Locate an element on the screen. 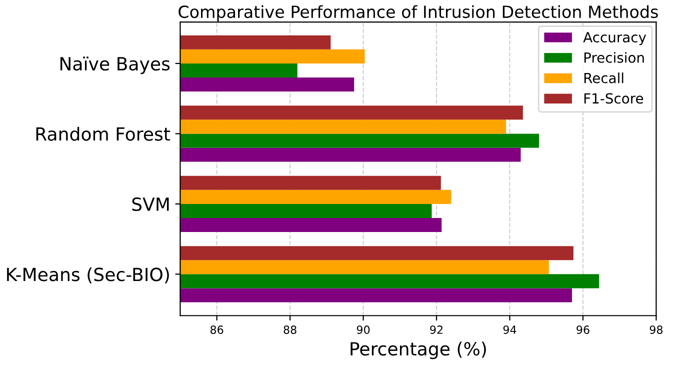  x-tick-label: 88 is located at coordinates (290, 330).